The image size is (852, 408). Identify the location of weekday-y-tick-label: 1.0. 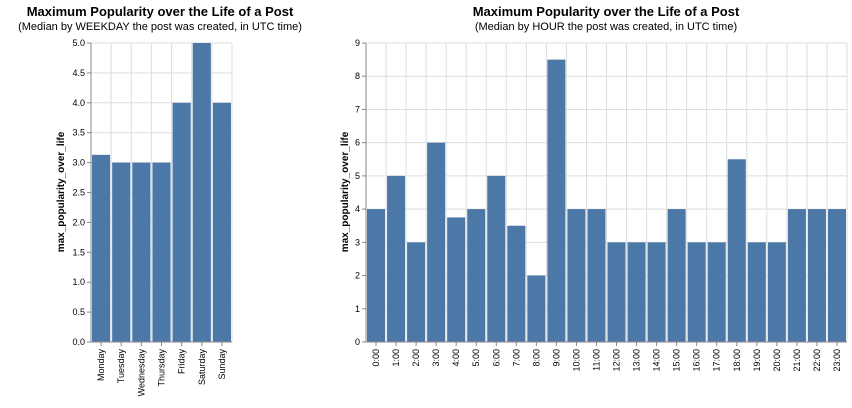
(78, 282).